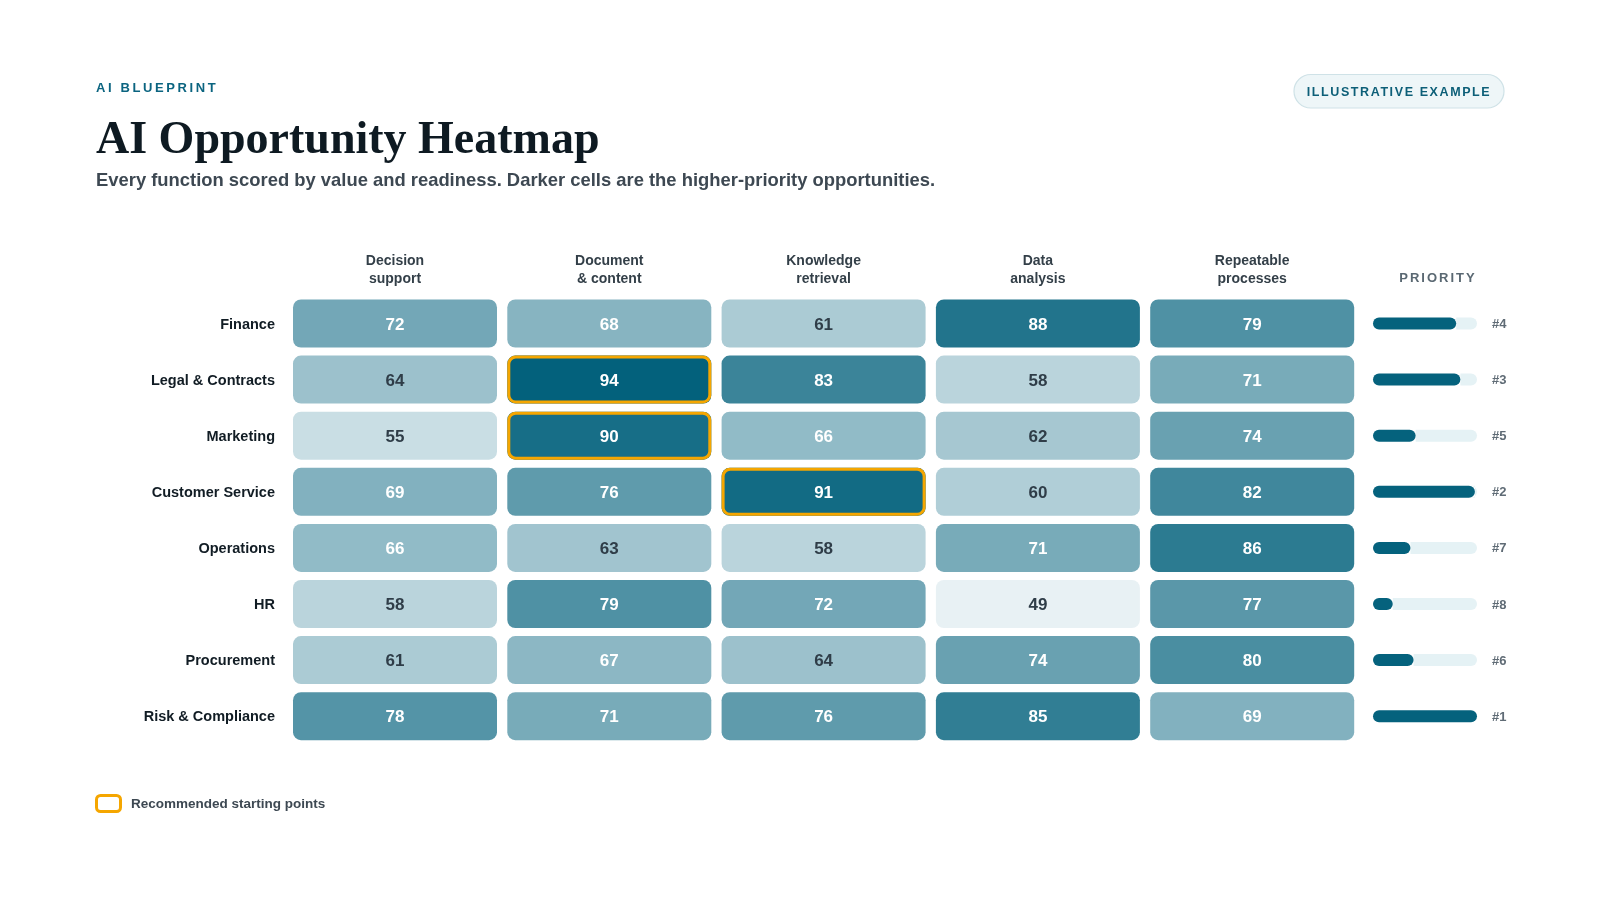  I want to click on x-tick-label: Decision support, so click(395, 269).